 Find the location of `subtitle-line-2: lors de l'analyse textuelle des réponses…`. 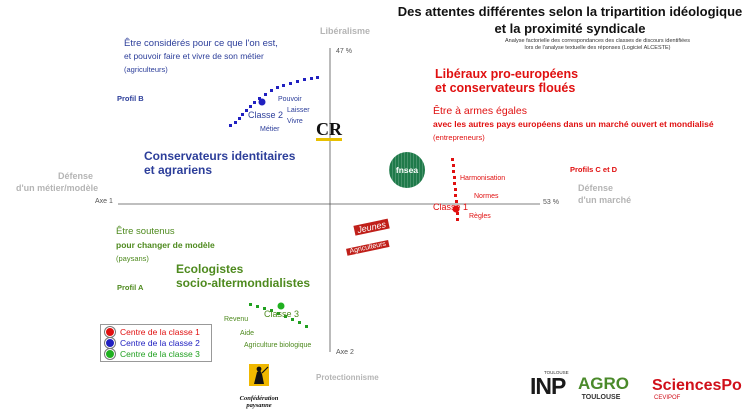

subtitle-line-2: lors de l'analyse textuelle des réponses… is located at coordinates (597, 48).